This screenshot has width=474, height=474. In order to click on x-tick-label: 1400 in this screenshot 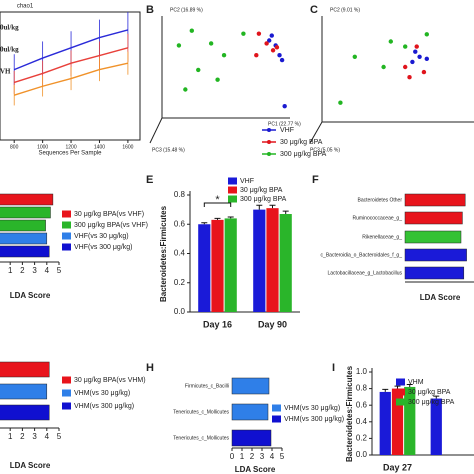, I will do `click(99, 147)`.